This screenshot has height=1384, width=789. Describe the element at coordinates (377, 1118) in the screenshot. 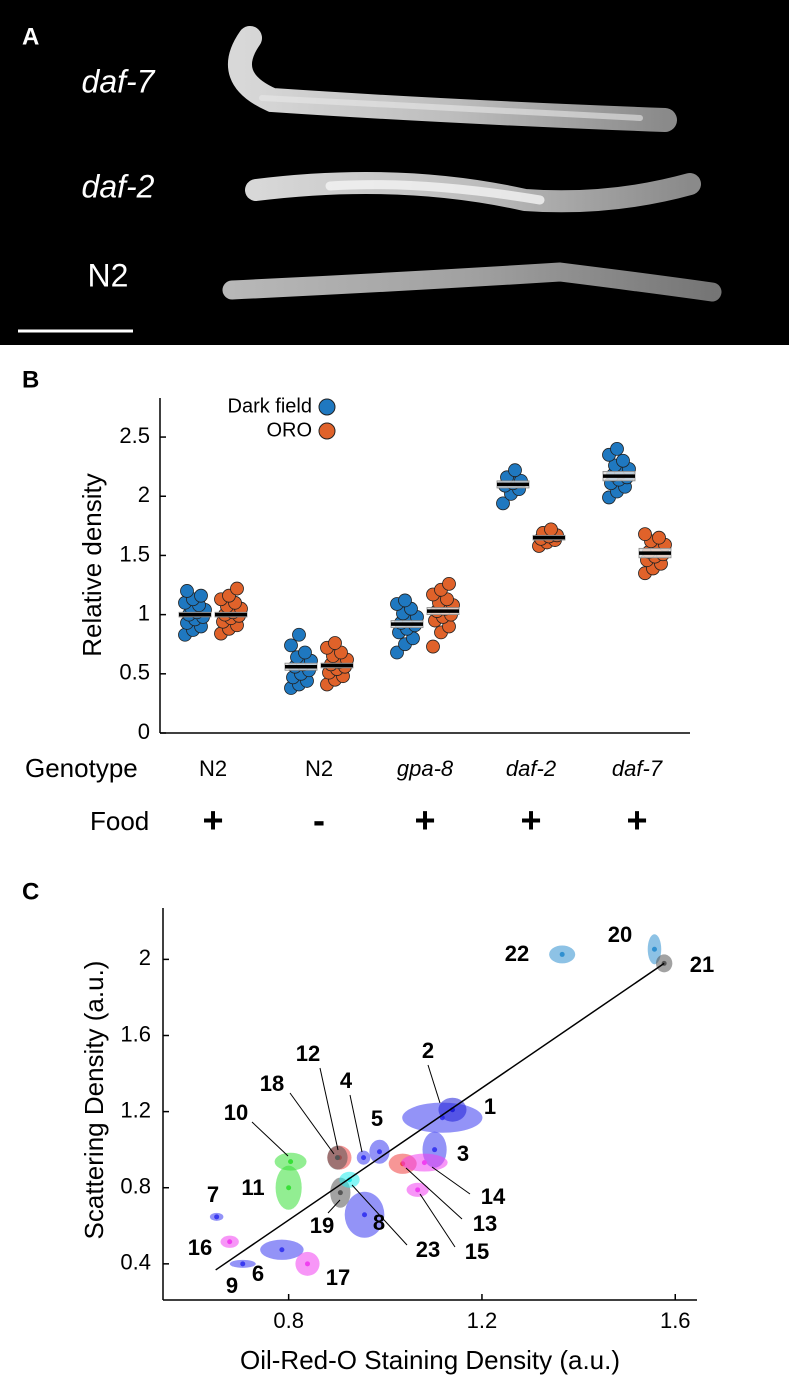

I see `point-label: 5` at that location.